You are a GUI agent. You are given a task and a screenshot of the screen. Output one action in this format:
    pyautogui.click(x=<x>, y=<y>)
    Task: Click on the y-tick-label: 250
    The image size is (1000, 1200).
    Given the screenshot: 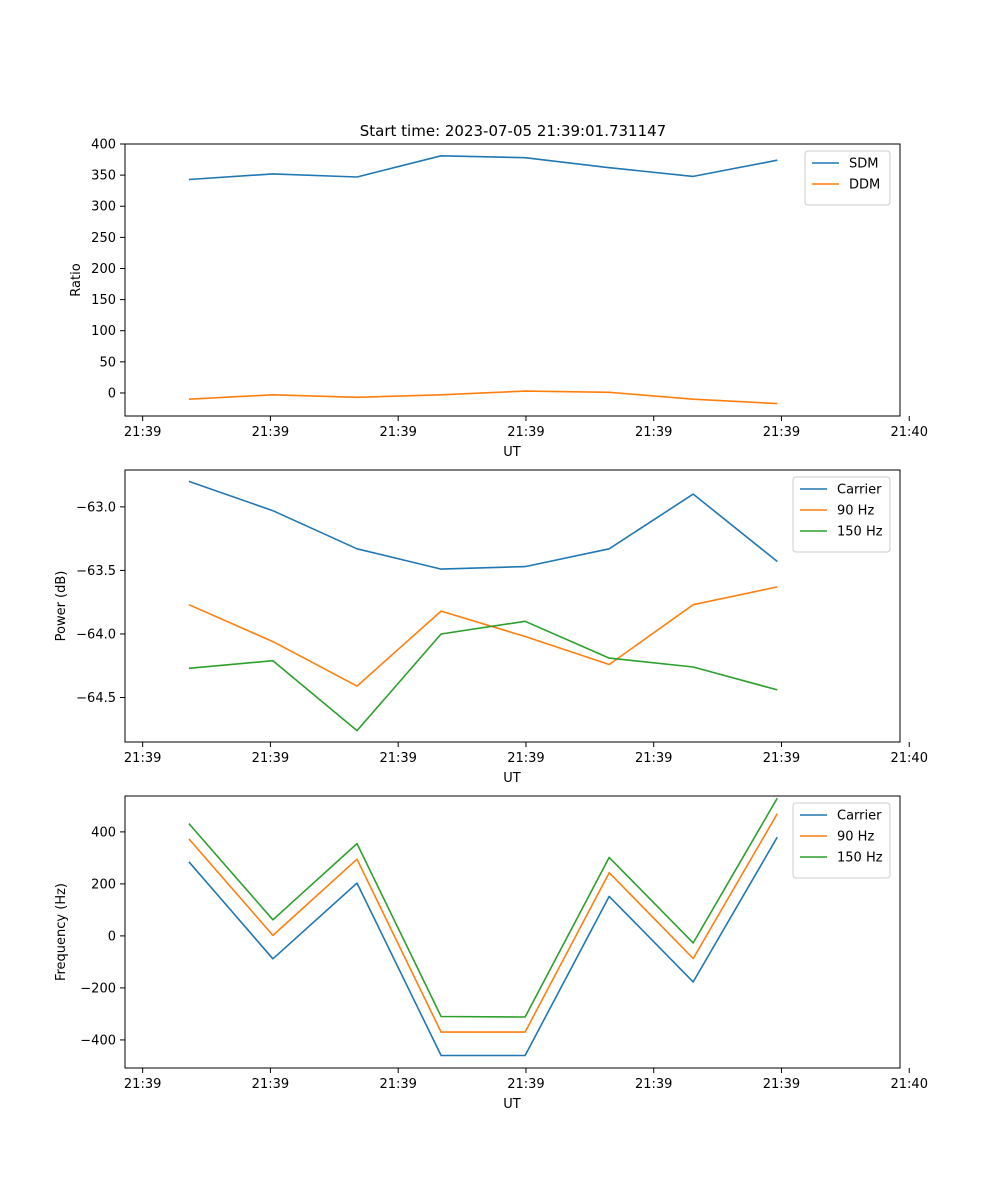 What is the action you would take?
    pyautogui.click(x=103, y=238)
    